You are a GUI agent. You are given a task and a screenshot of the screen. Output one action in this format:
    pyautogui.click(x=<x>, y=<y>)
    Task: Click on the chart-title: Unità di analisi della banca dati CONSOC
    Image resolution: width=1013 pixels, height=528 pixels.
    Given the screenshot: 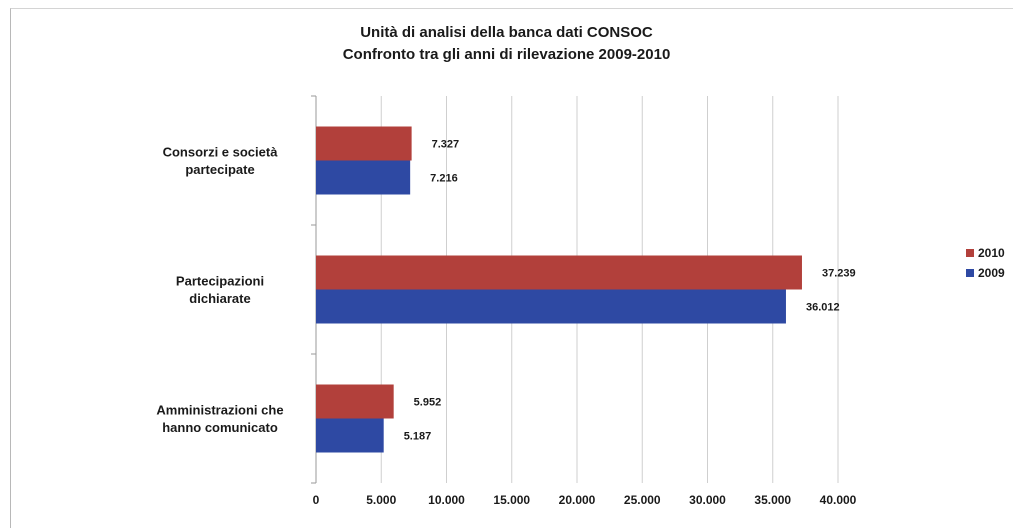 What is the action you would take?
    pyautogui.click(x=506, y=32)
    